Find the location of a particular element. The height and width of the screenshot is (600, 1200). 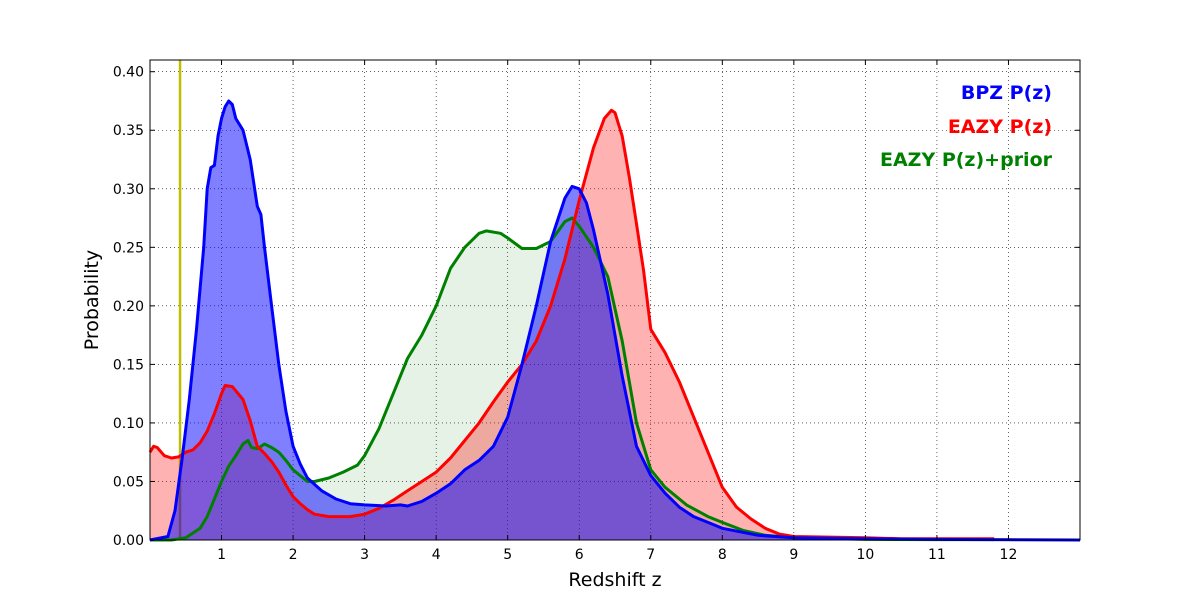

x-tick-label: 3 is located at coordinates (364, 555).